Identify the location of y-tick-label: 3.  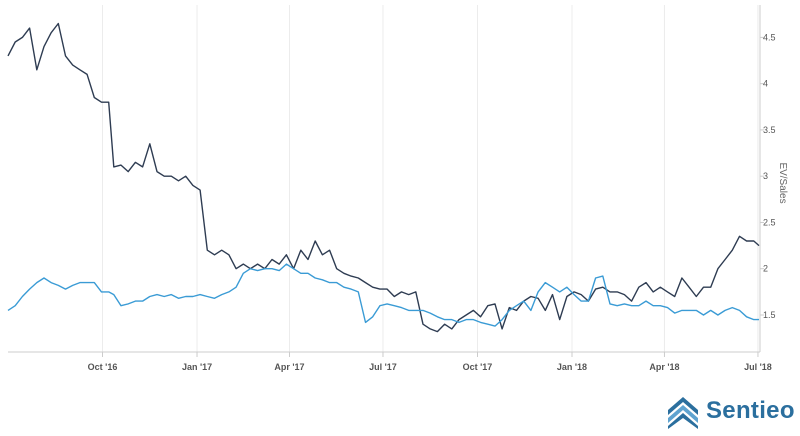
(765, 176).